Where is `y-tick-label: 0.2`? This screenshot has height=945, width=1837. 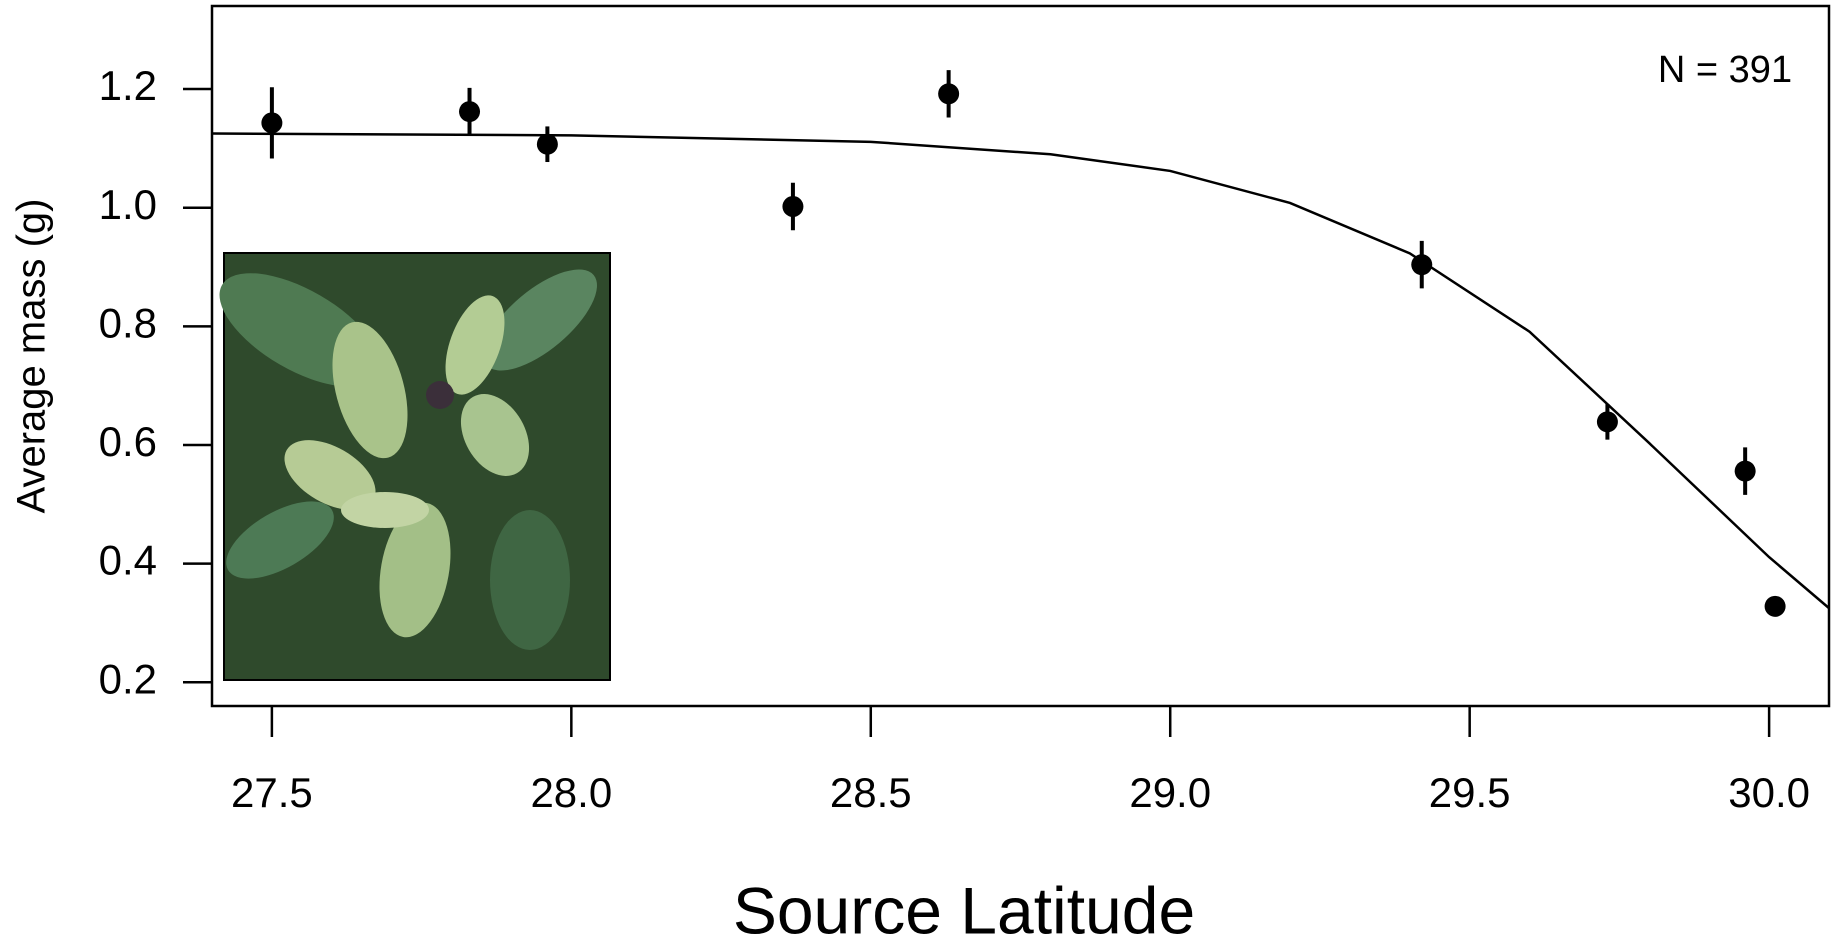 y-tick-label: 0.2 is located at coordinates (128, 678).